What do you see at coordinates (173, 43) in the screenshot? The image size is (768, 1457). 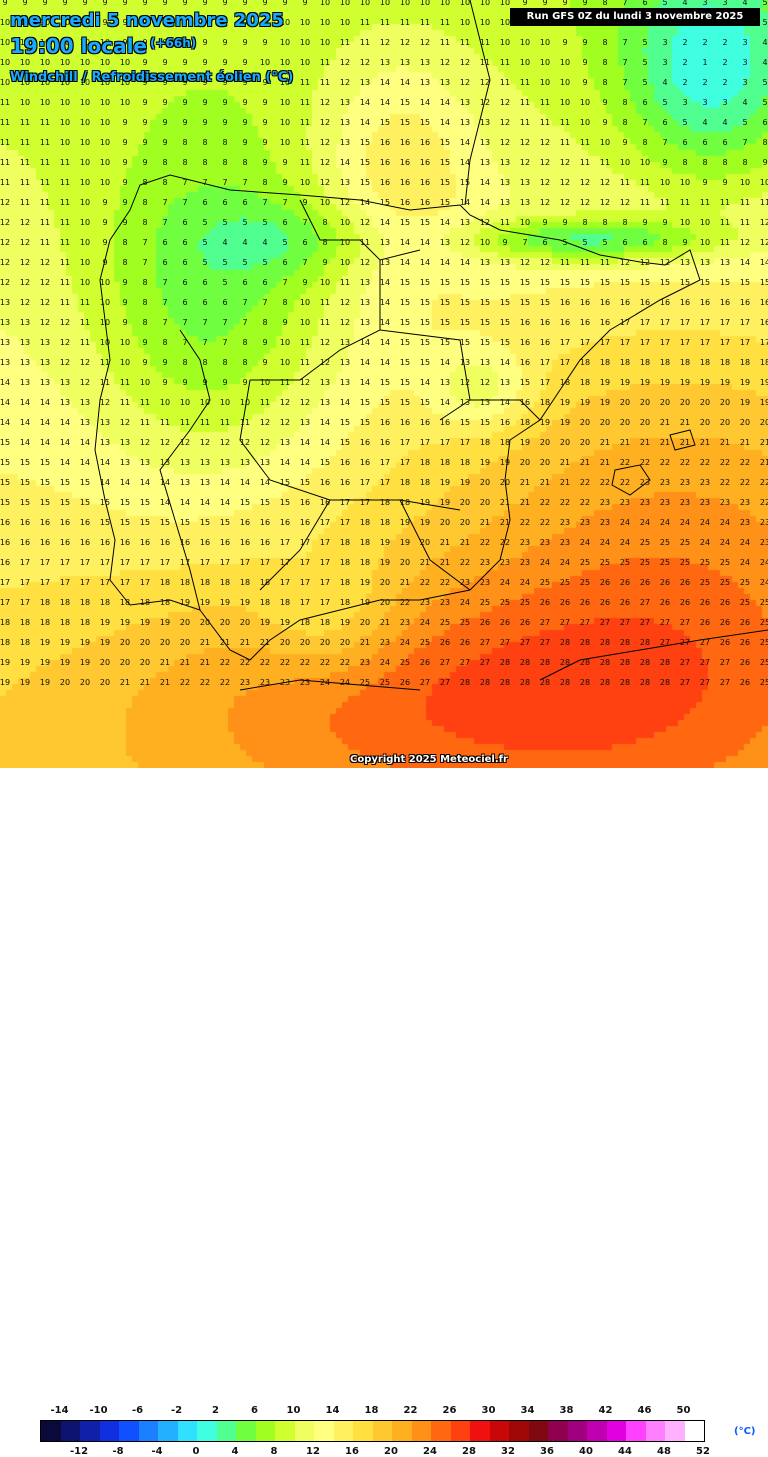 I see `forecast-offset: (+66h)` at bounding box center [173, 43].